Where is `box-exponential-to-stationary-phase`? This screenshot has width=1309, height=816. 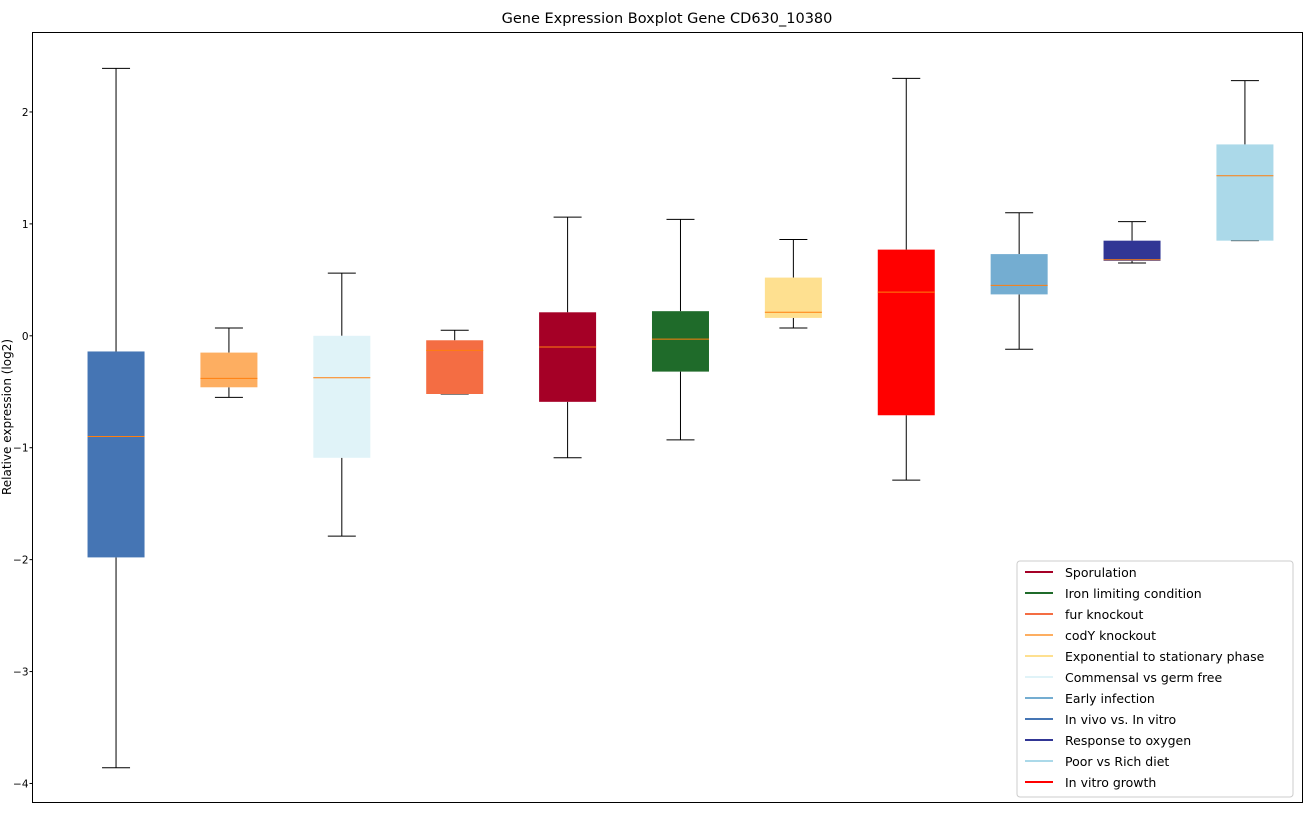 box-exponential-to-stationary-phase is located at coordinates (793, 284).